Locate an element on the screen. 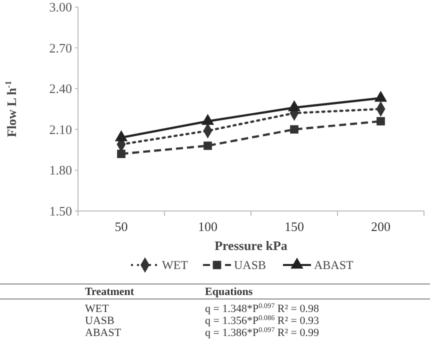 Image resolution: width=430 pixels, height=342 pixels. y-tick-label: 3.00 is located at coordinates (60, 7).